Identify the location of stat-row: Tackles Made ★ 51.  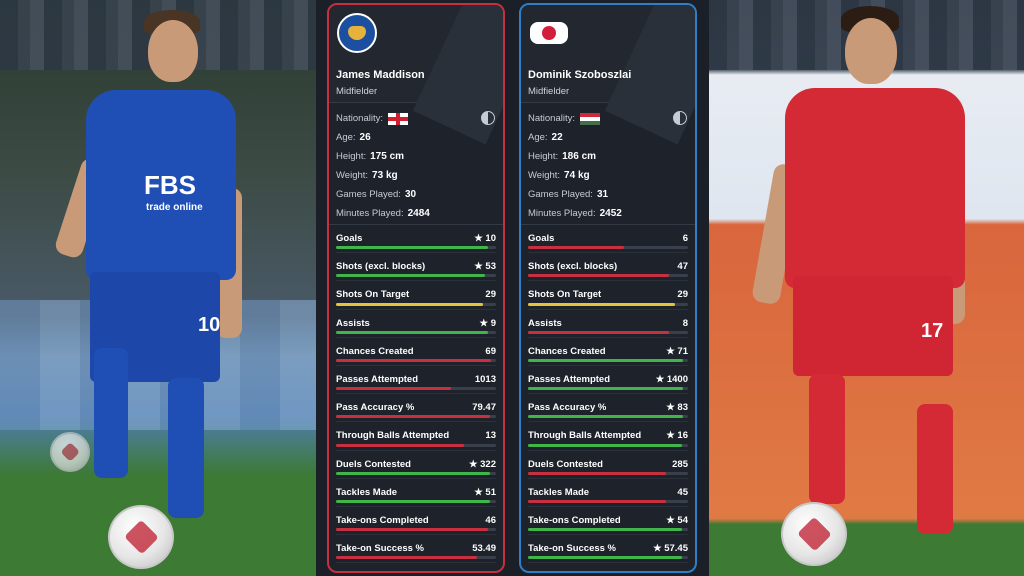
(416, 493).